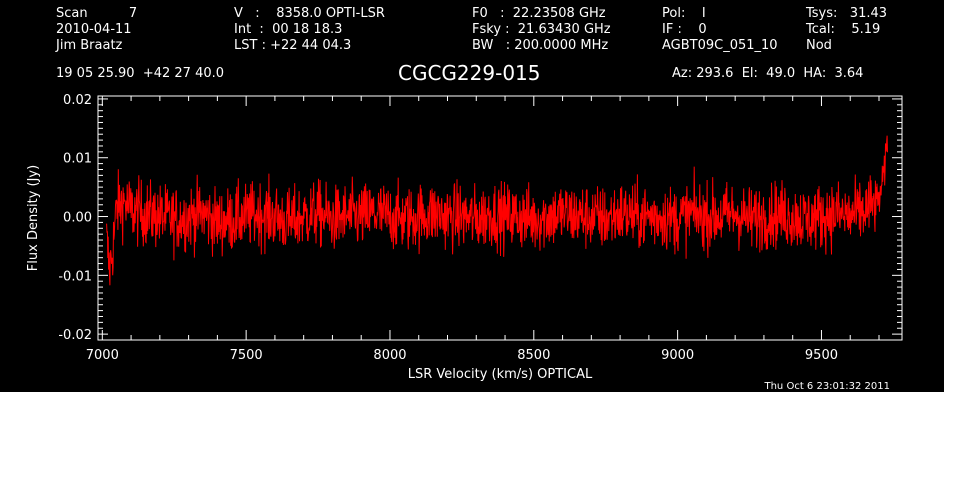 Image resolution: width=962 pixels, height=490 pixels. I want to click on x-tick-label: 8000, so click(389, 355).